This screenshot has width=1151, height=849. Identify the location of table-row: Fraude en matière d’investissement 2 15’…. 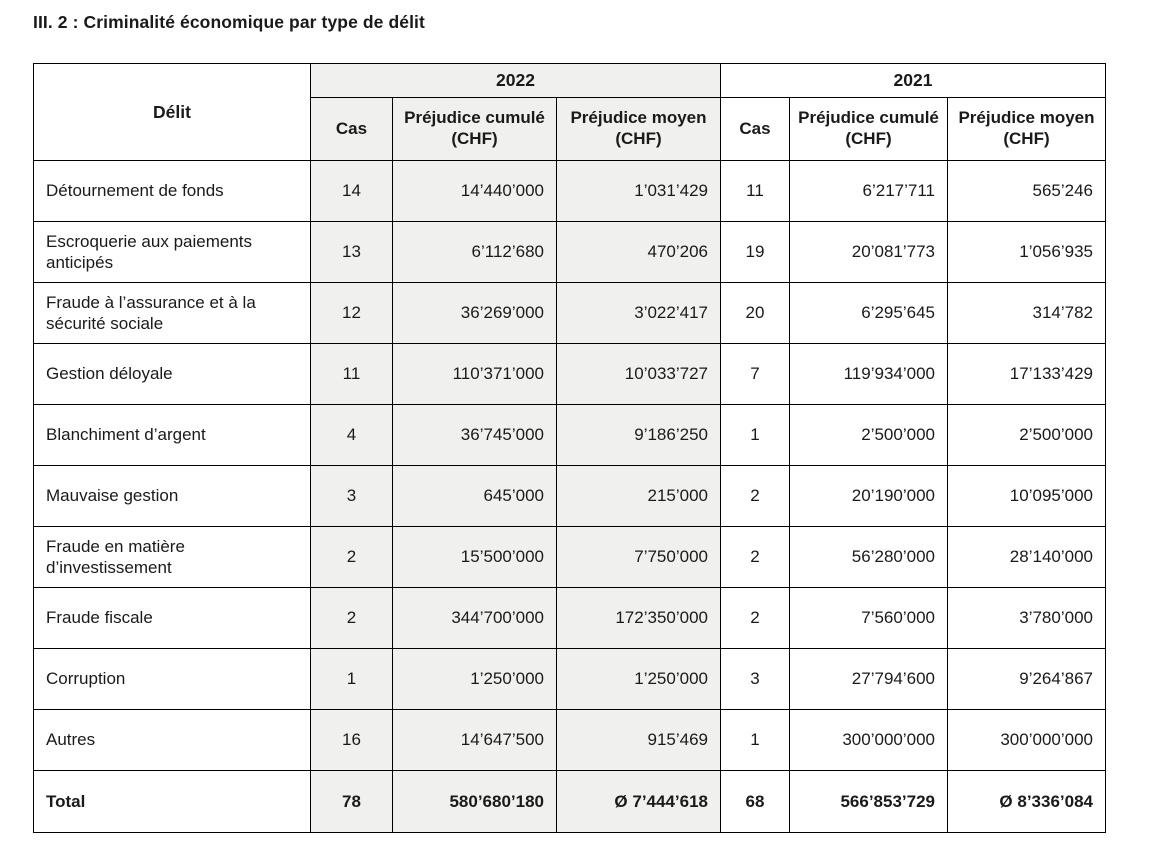
(569, 557).